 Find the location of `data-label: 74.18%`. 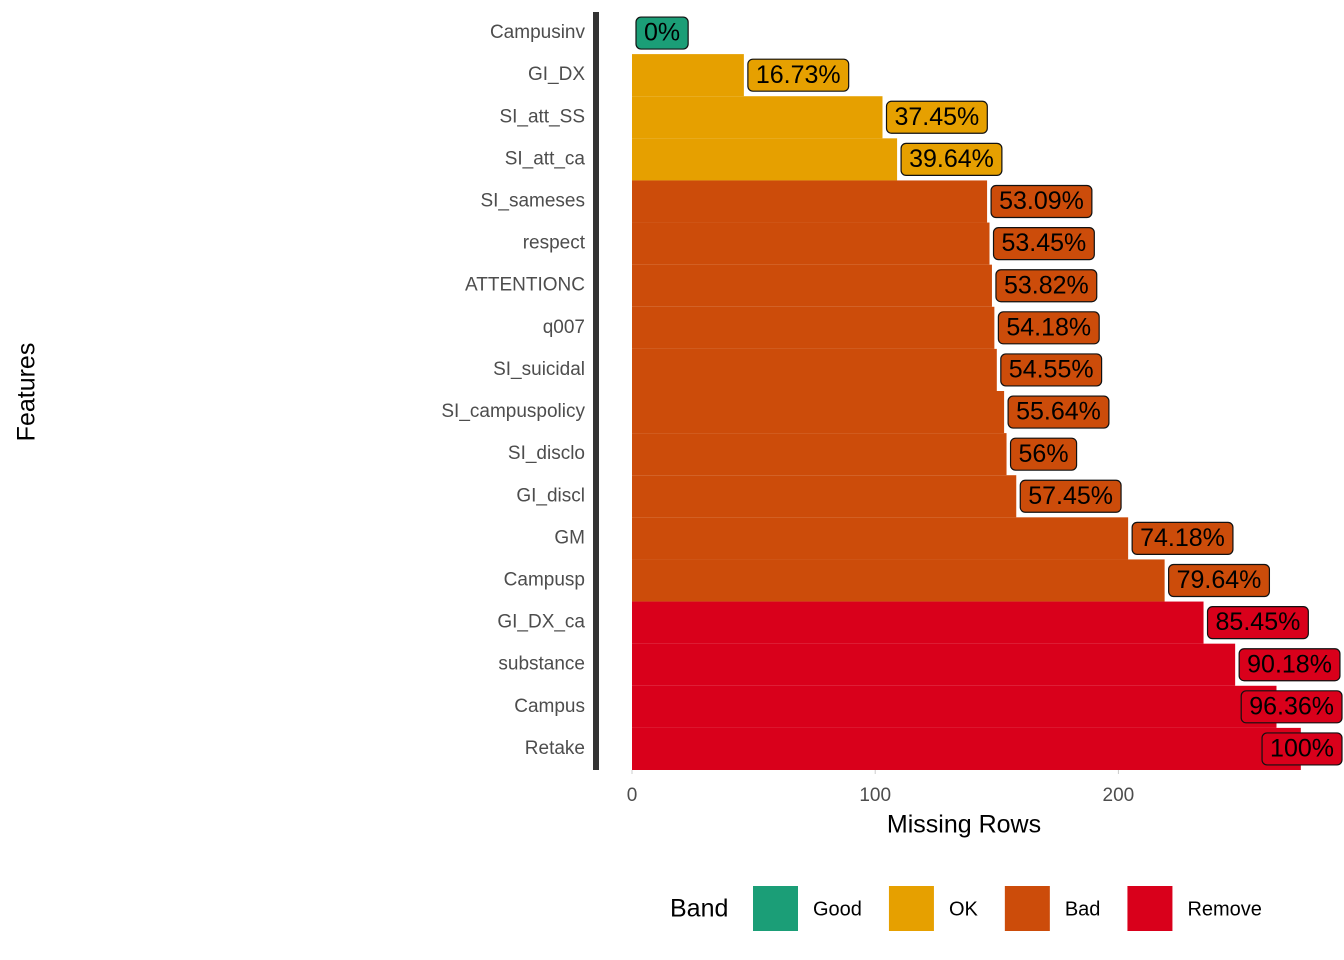

data-label: 74.18% is located at coordinates (1182, 538).